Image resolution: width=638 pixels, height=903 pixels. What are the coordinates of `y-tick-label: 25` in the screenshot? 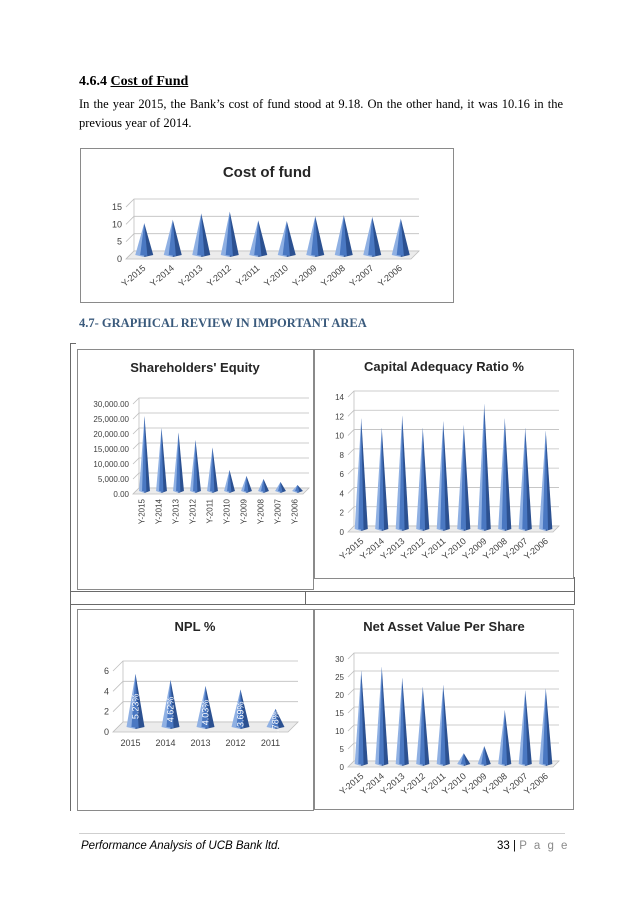 It's located at (339, 677).